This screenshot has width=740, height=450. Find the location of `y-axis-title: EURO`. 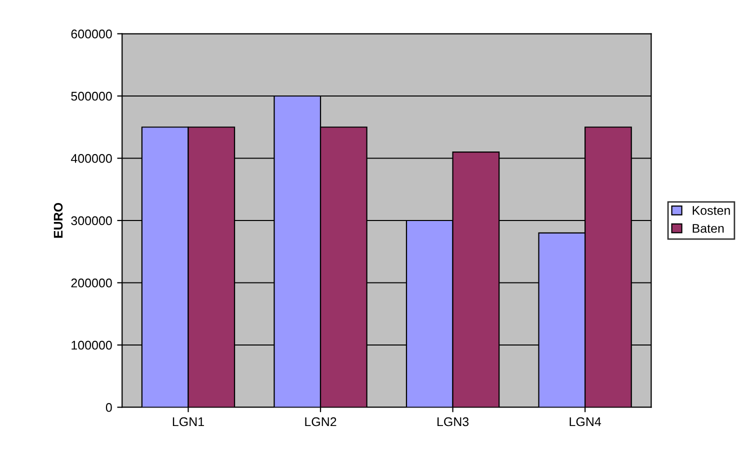

y-axis-title: EURO is located at coordinates (58, 220).